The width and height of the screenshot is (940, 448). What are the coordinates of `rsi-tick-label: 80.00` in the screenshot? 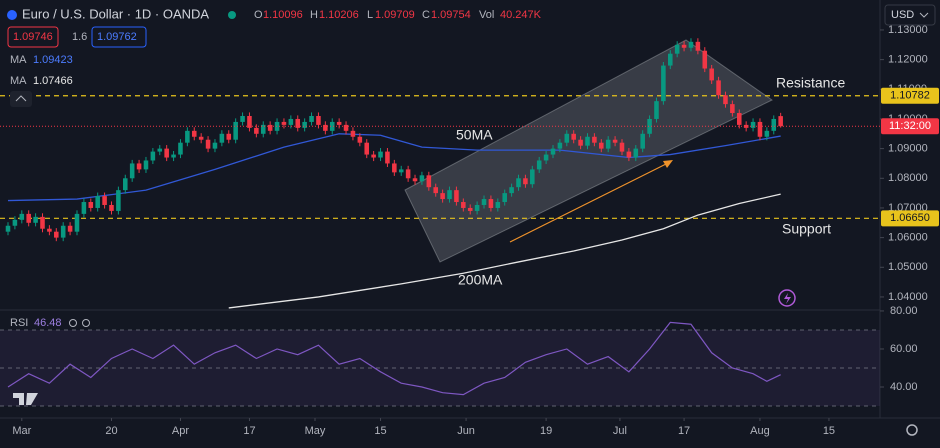 It's located at (904, 311).